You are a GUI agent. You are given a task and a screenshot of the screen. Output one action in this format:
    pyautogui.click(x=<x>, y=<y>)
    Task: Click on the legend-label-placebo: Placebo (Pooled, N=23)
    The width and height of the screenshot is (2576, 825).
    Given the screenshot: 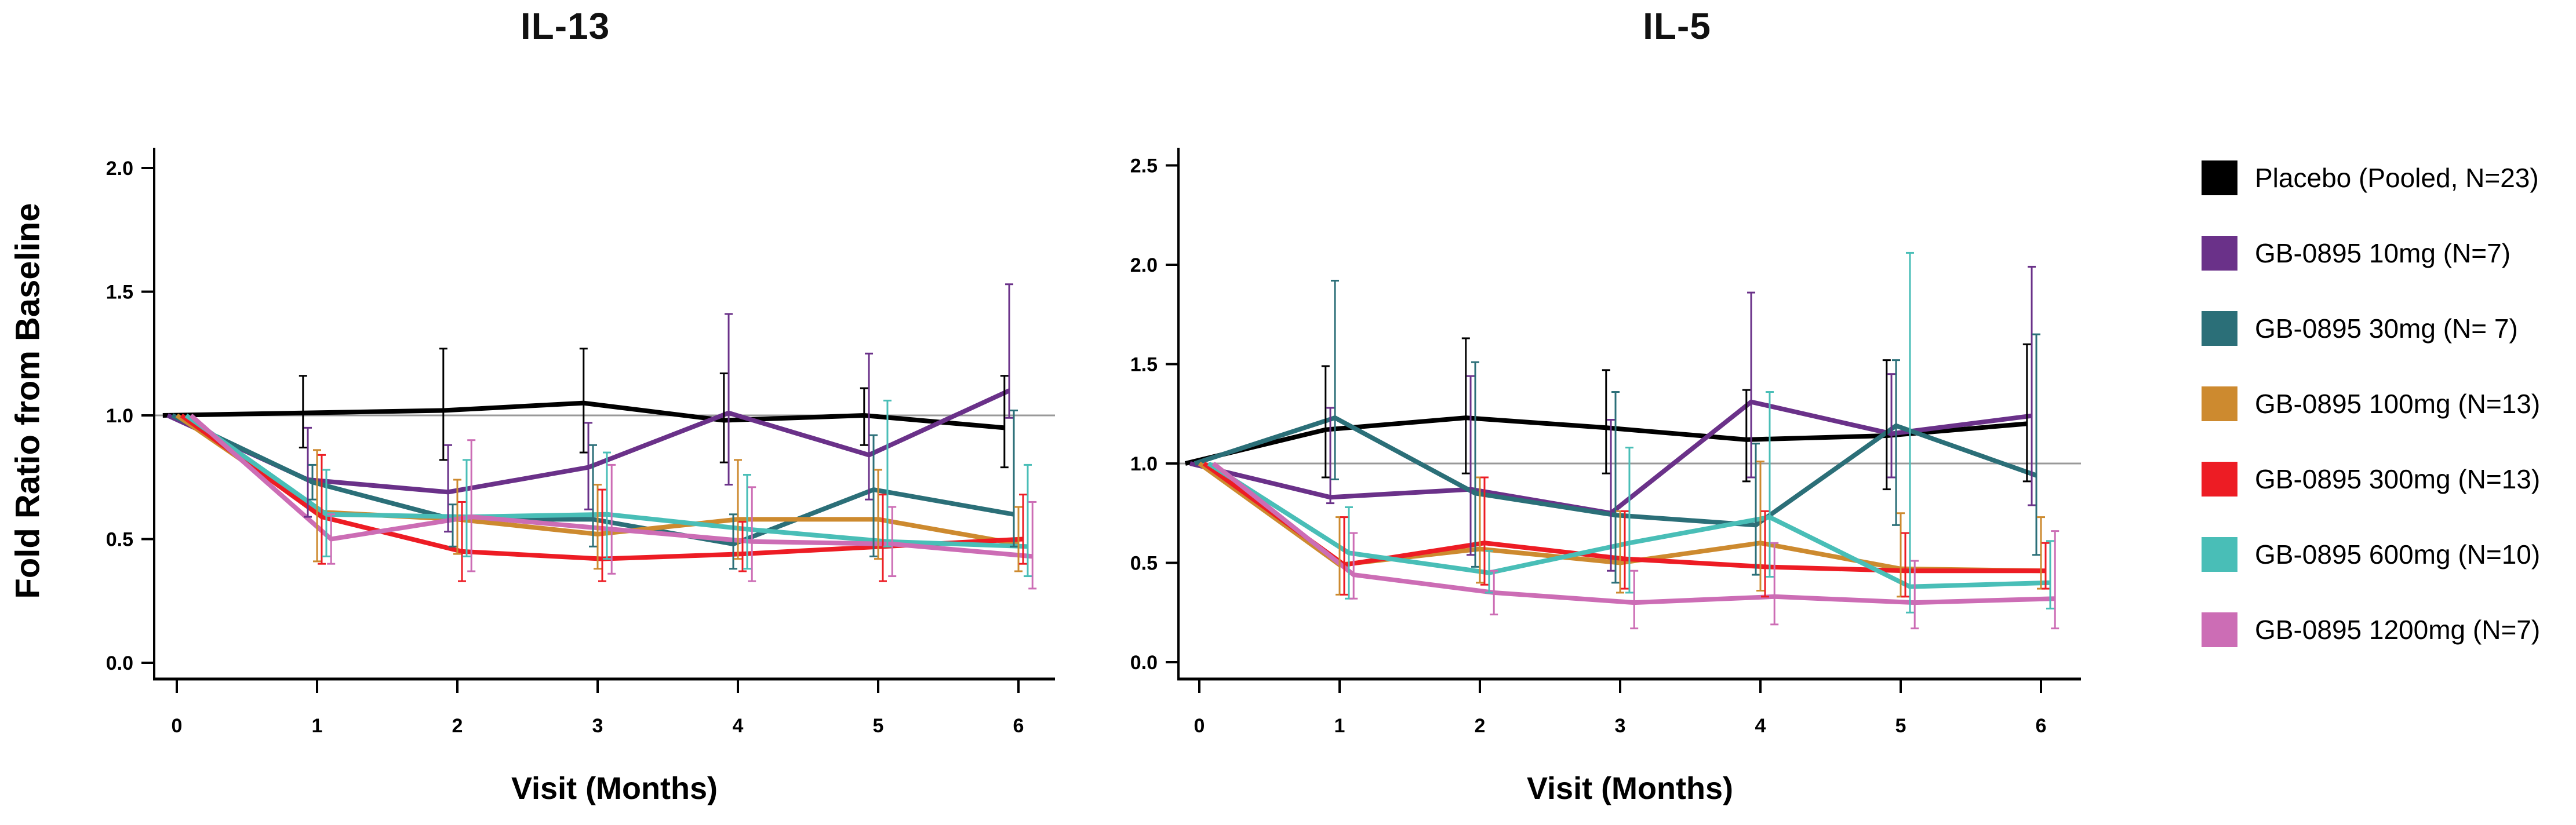 What is the action you would take?
    pyautogui.click(x=2397, y=178)
    